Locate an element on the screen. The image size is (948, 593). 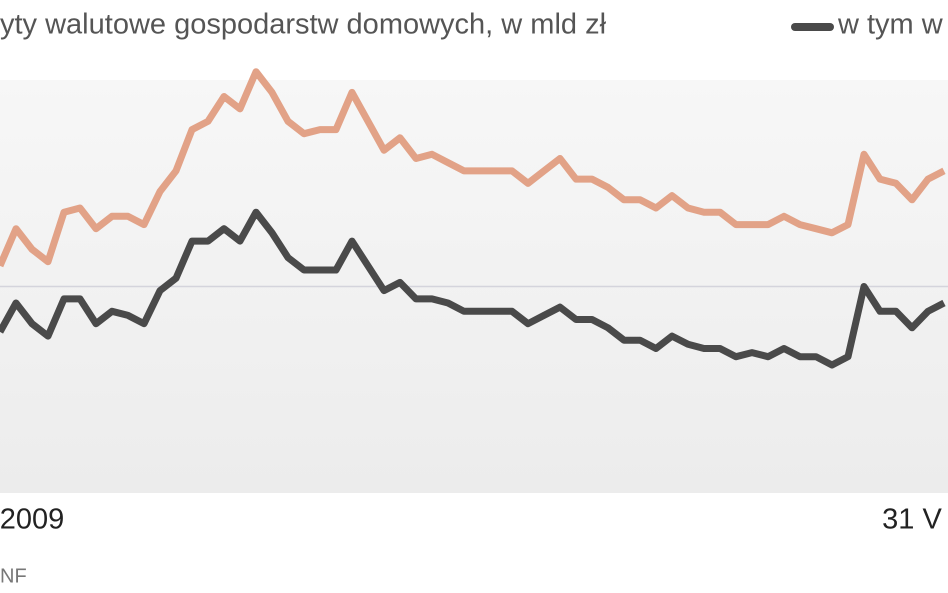
legend-label: w tym w is located at coordinates (890, 25).